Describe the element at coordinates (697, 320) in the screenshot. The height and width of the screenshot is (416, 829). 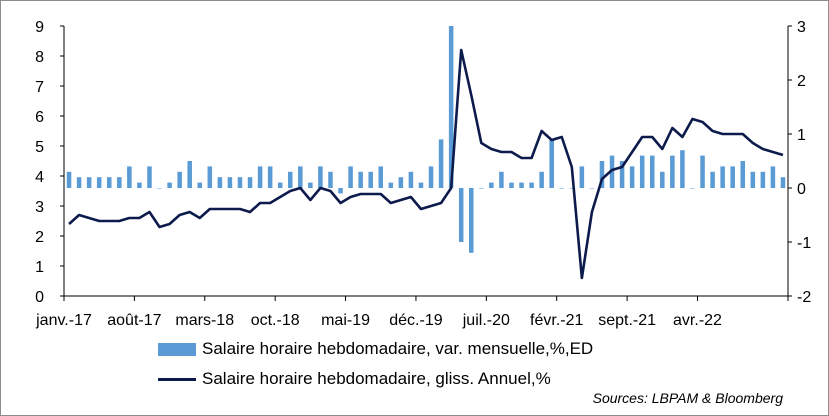
I see `x-tick-label: avr.-22` at that location.